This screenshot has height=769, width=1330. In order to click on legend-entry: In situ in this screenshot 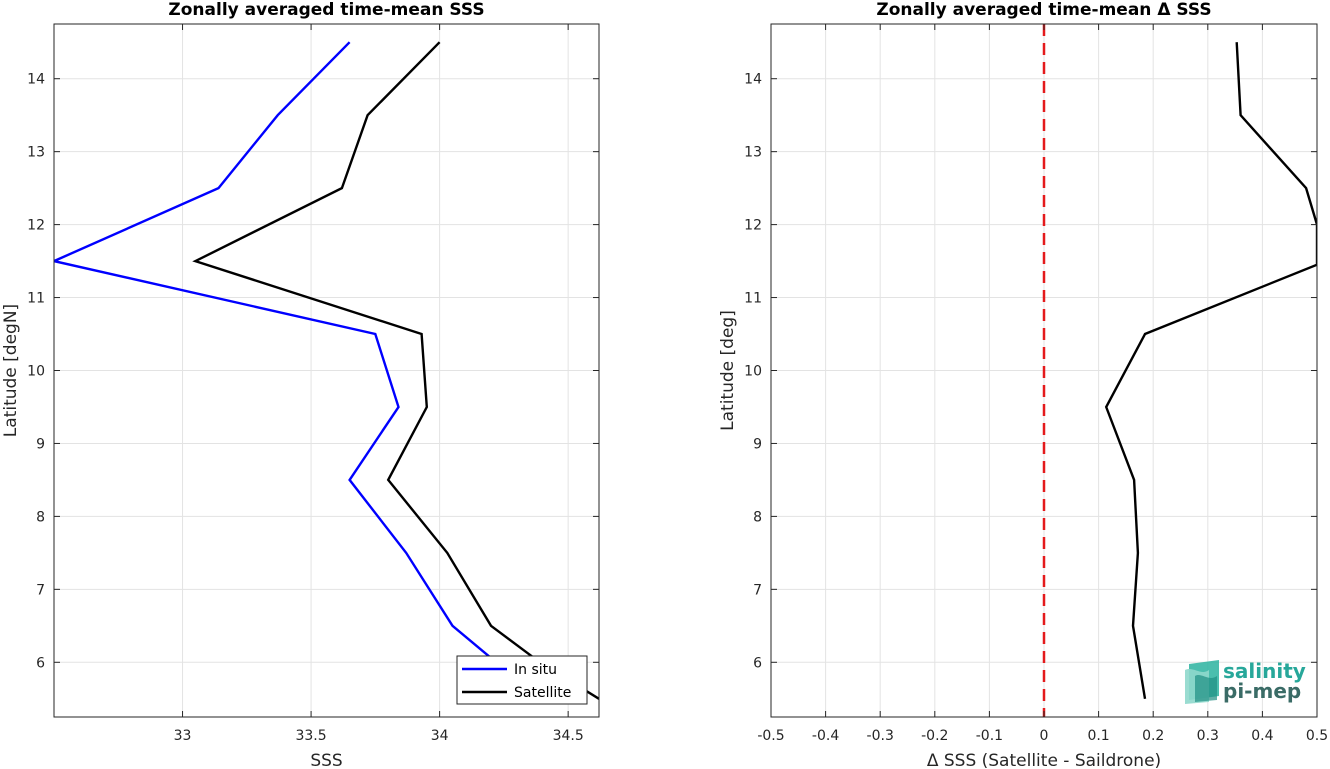, I will do `click(535, 670)`.